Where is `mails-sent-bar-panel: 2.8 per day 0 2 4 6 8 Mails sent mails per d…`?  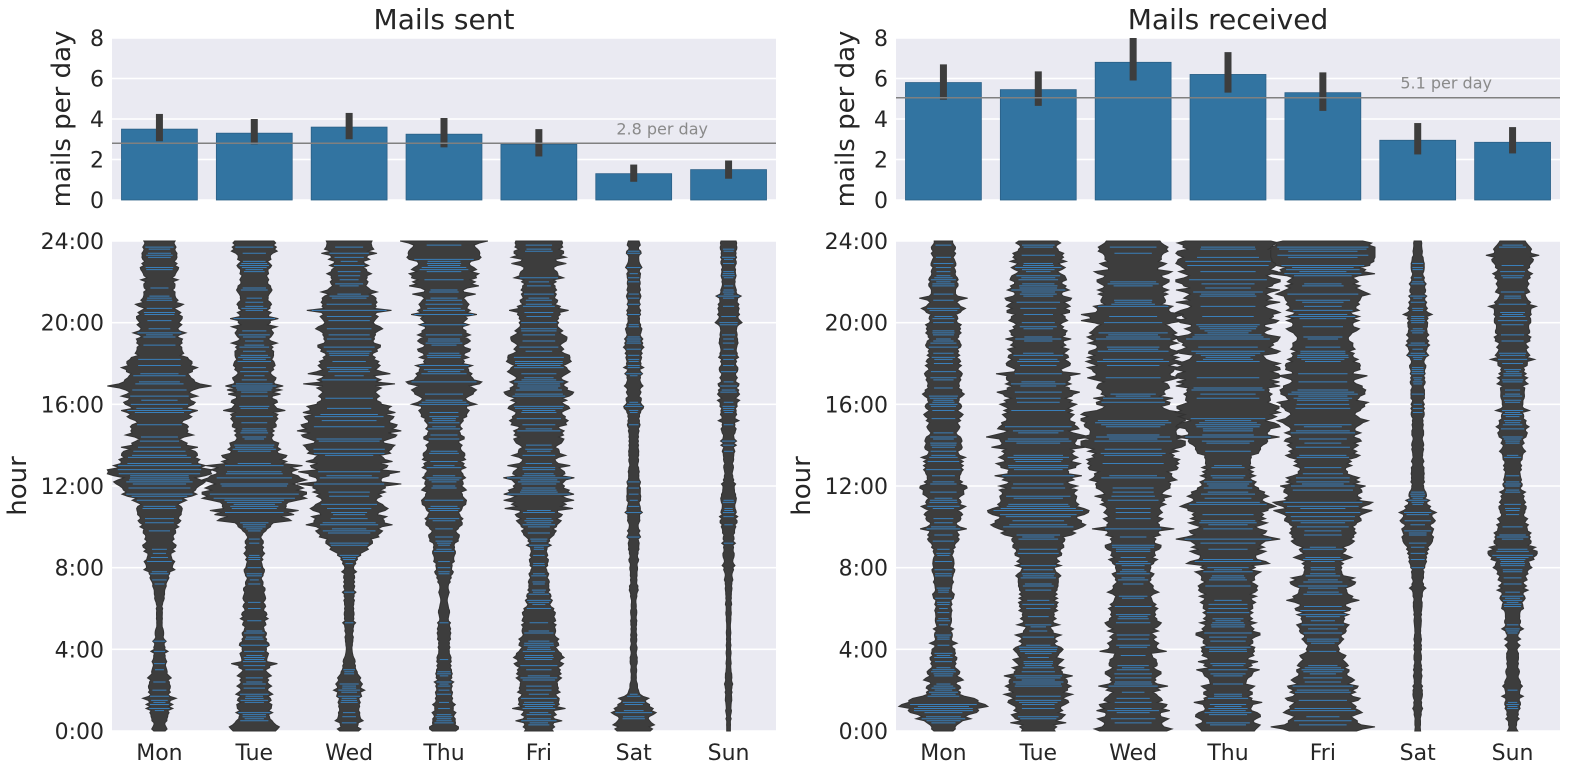
mails-sent-bar-panel: 2.8 per day 0 2 4 6 8 Mails sent mails per d… is located at coordinates (411, 108).